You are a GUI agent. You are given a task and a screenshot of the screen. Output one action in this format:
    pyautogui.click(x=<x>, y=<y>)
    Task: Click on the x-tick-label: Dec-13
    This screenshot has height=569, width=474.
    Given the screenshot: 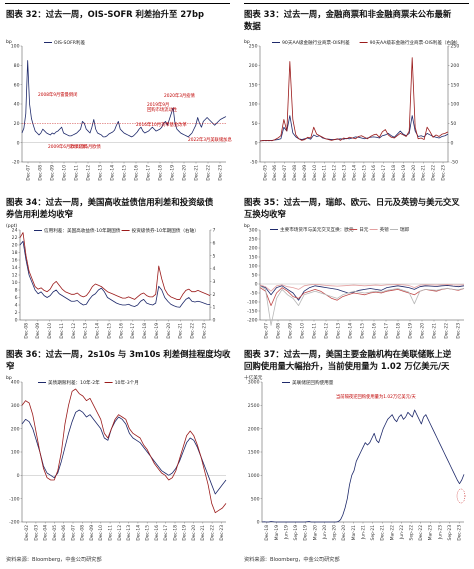 What is the action you would take?
    pyautogui.click(x=338, y=331)
    